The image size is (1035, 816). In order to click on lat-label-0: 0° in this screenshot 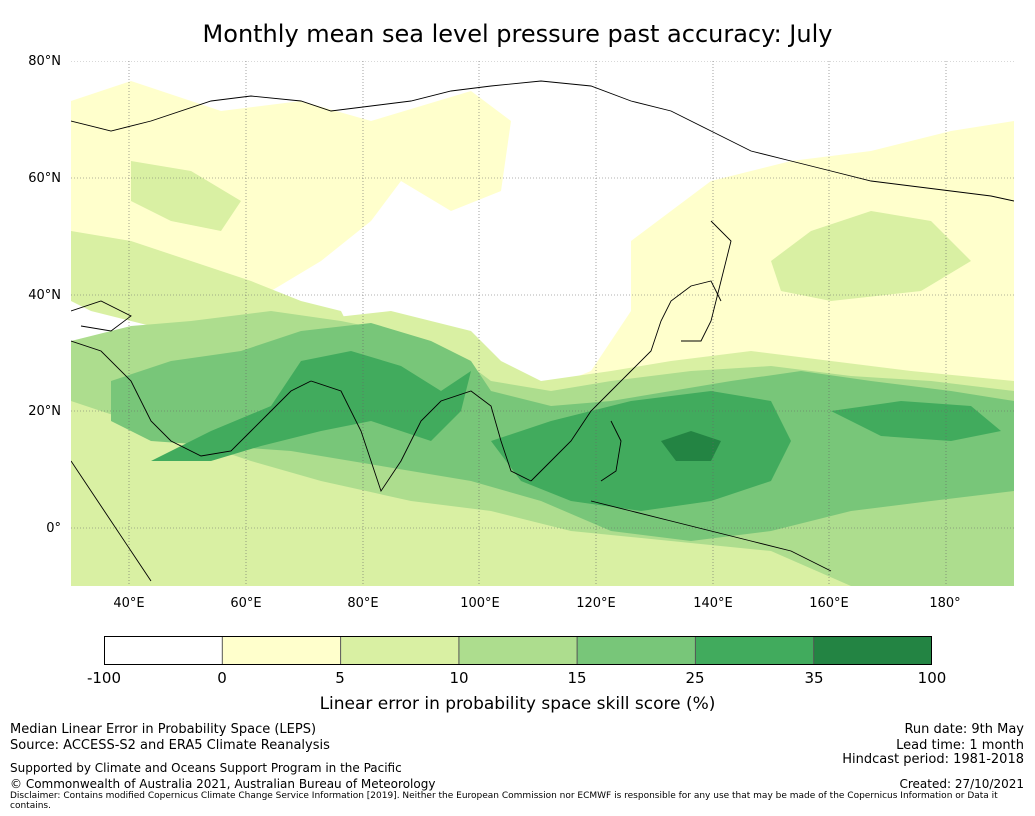, I will do `click(53, 528)`.